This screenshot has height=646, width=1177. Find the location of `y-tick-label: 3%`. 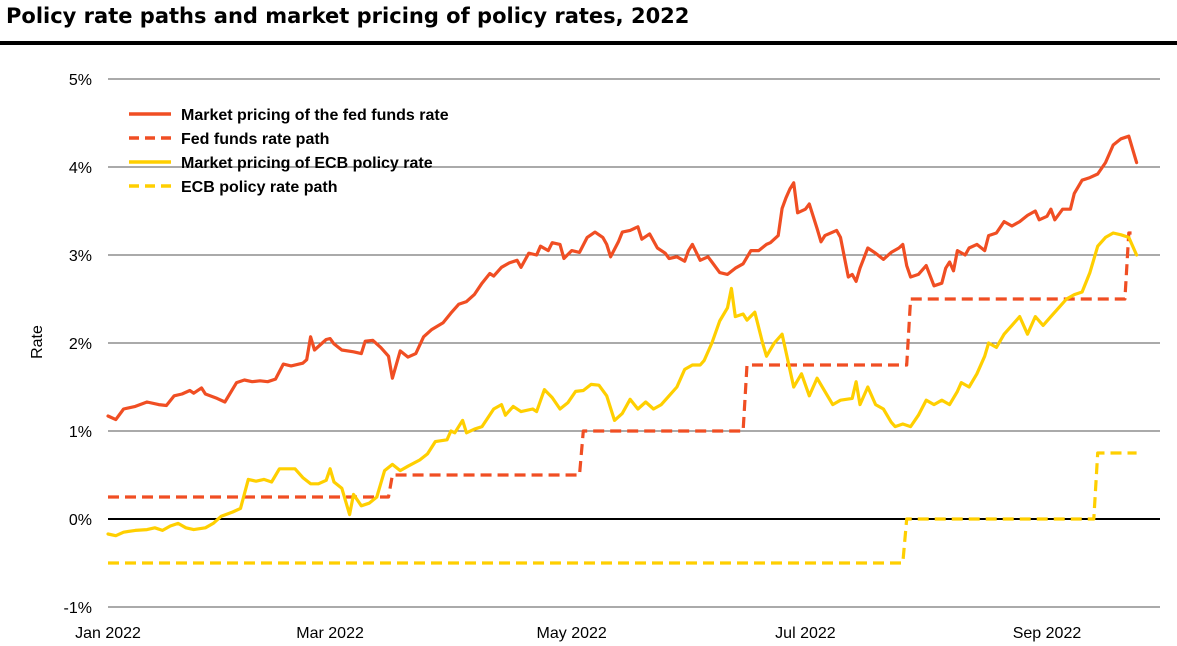

y-tick-label: 3% is located at coordinates (80, 256).